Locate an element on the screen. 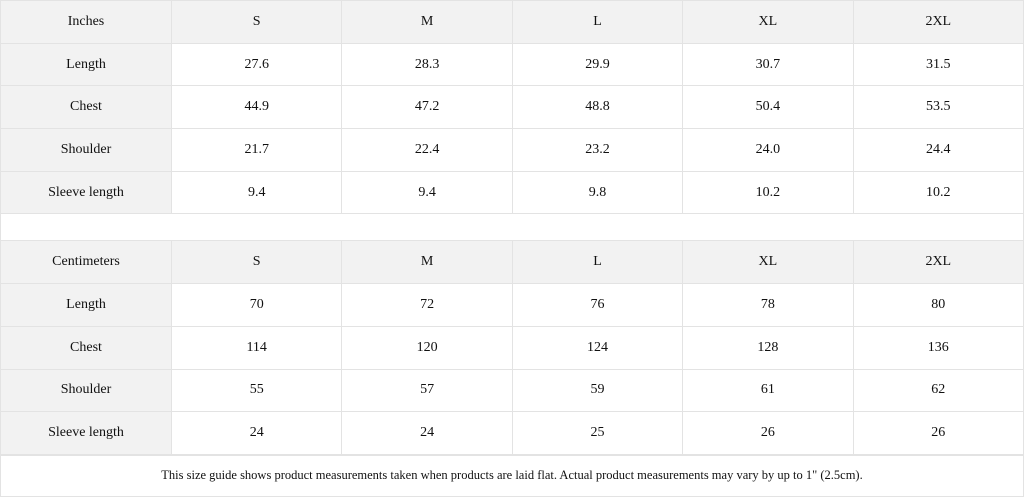 The height and width of the screenshot is (497, 1024). measurement-cell: 21.7 is located at coordinates (256, 150).